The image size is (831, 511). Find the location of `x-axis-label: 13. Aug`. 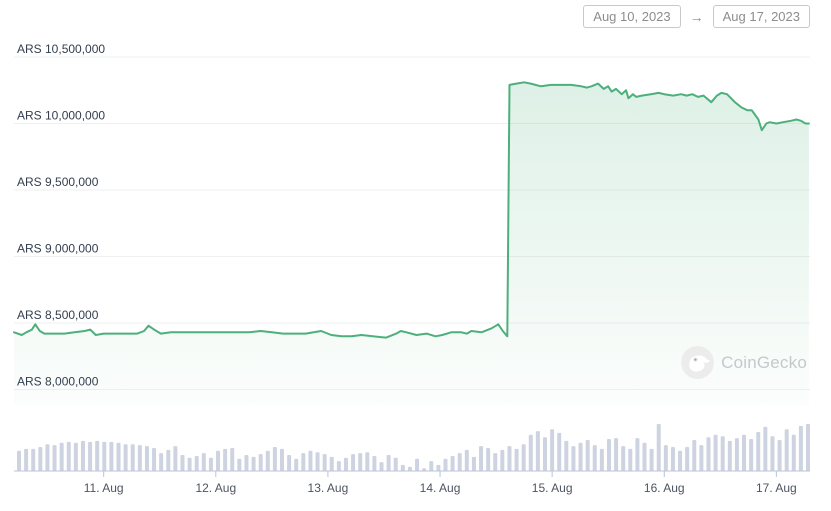

x-axis-label: 13. Aug is located at coordinates (328, 488).